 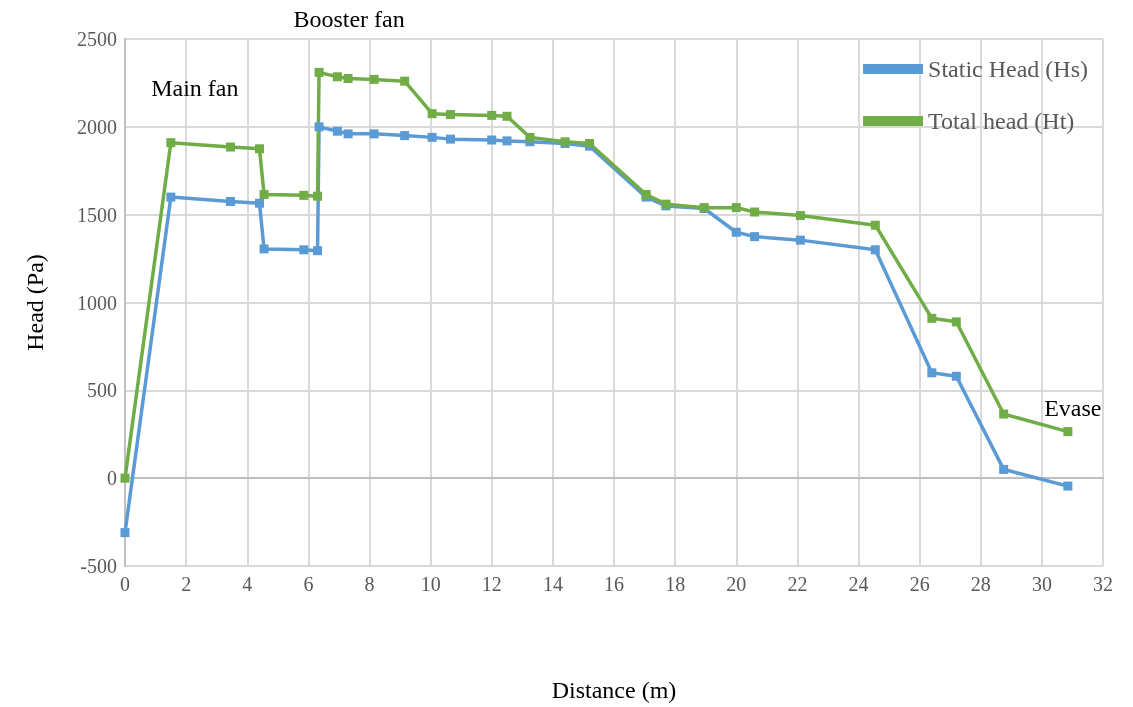 I want to click on legend-label: Static Head (Hs), so click(x=1008, y=69).